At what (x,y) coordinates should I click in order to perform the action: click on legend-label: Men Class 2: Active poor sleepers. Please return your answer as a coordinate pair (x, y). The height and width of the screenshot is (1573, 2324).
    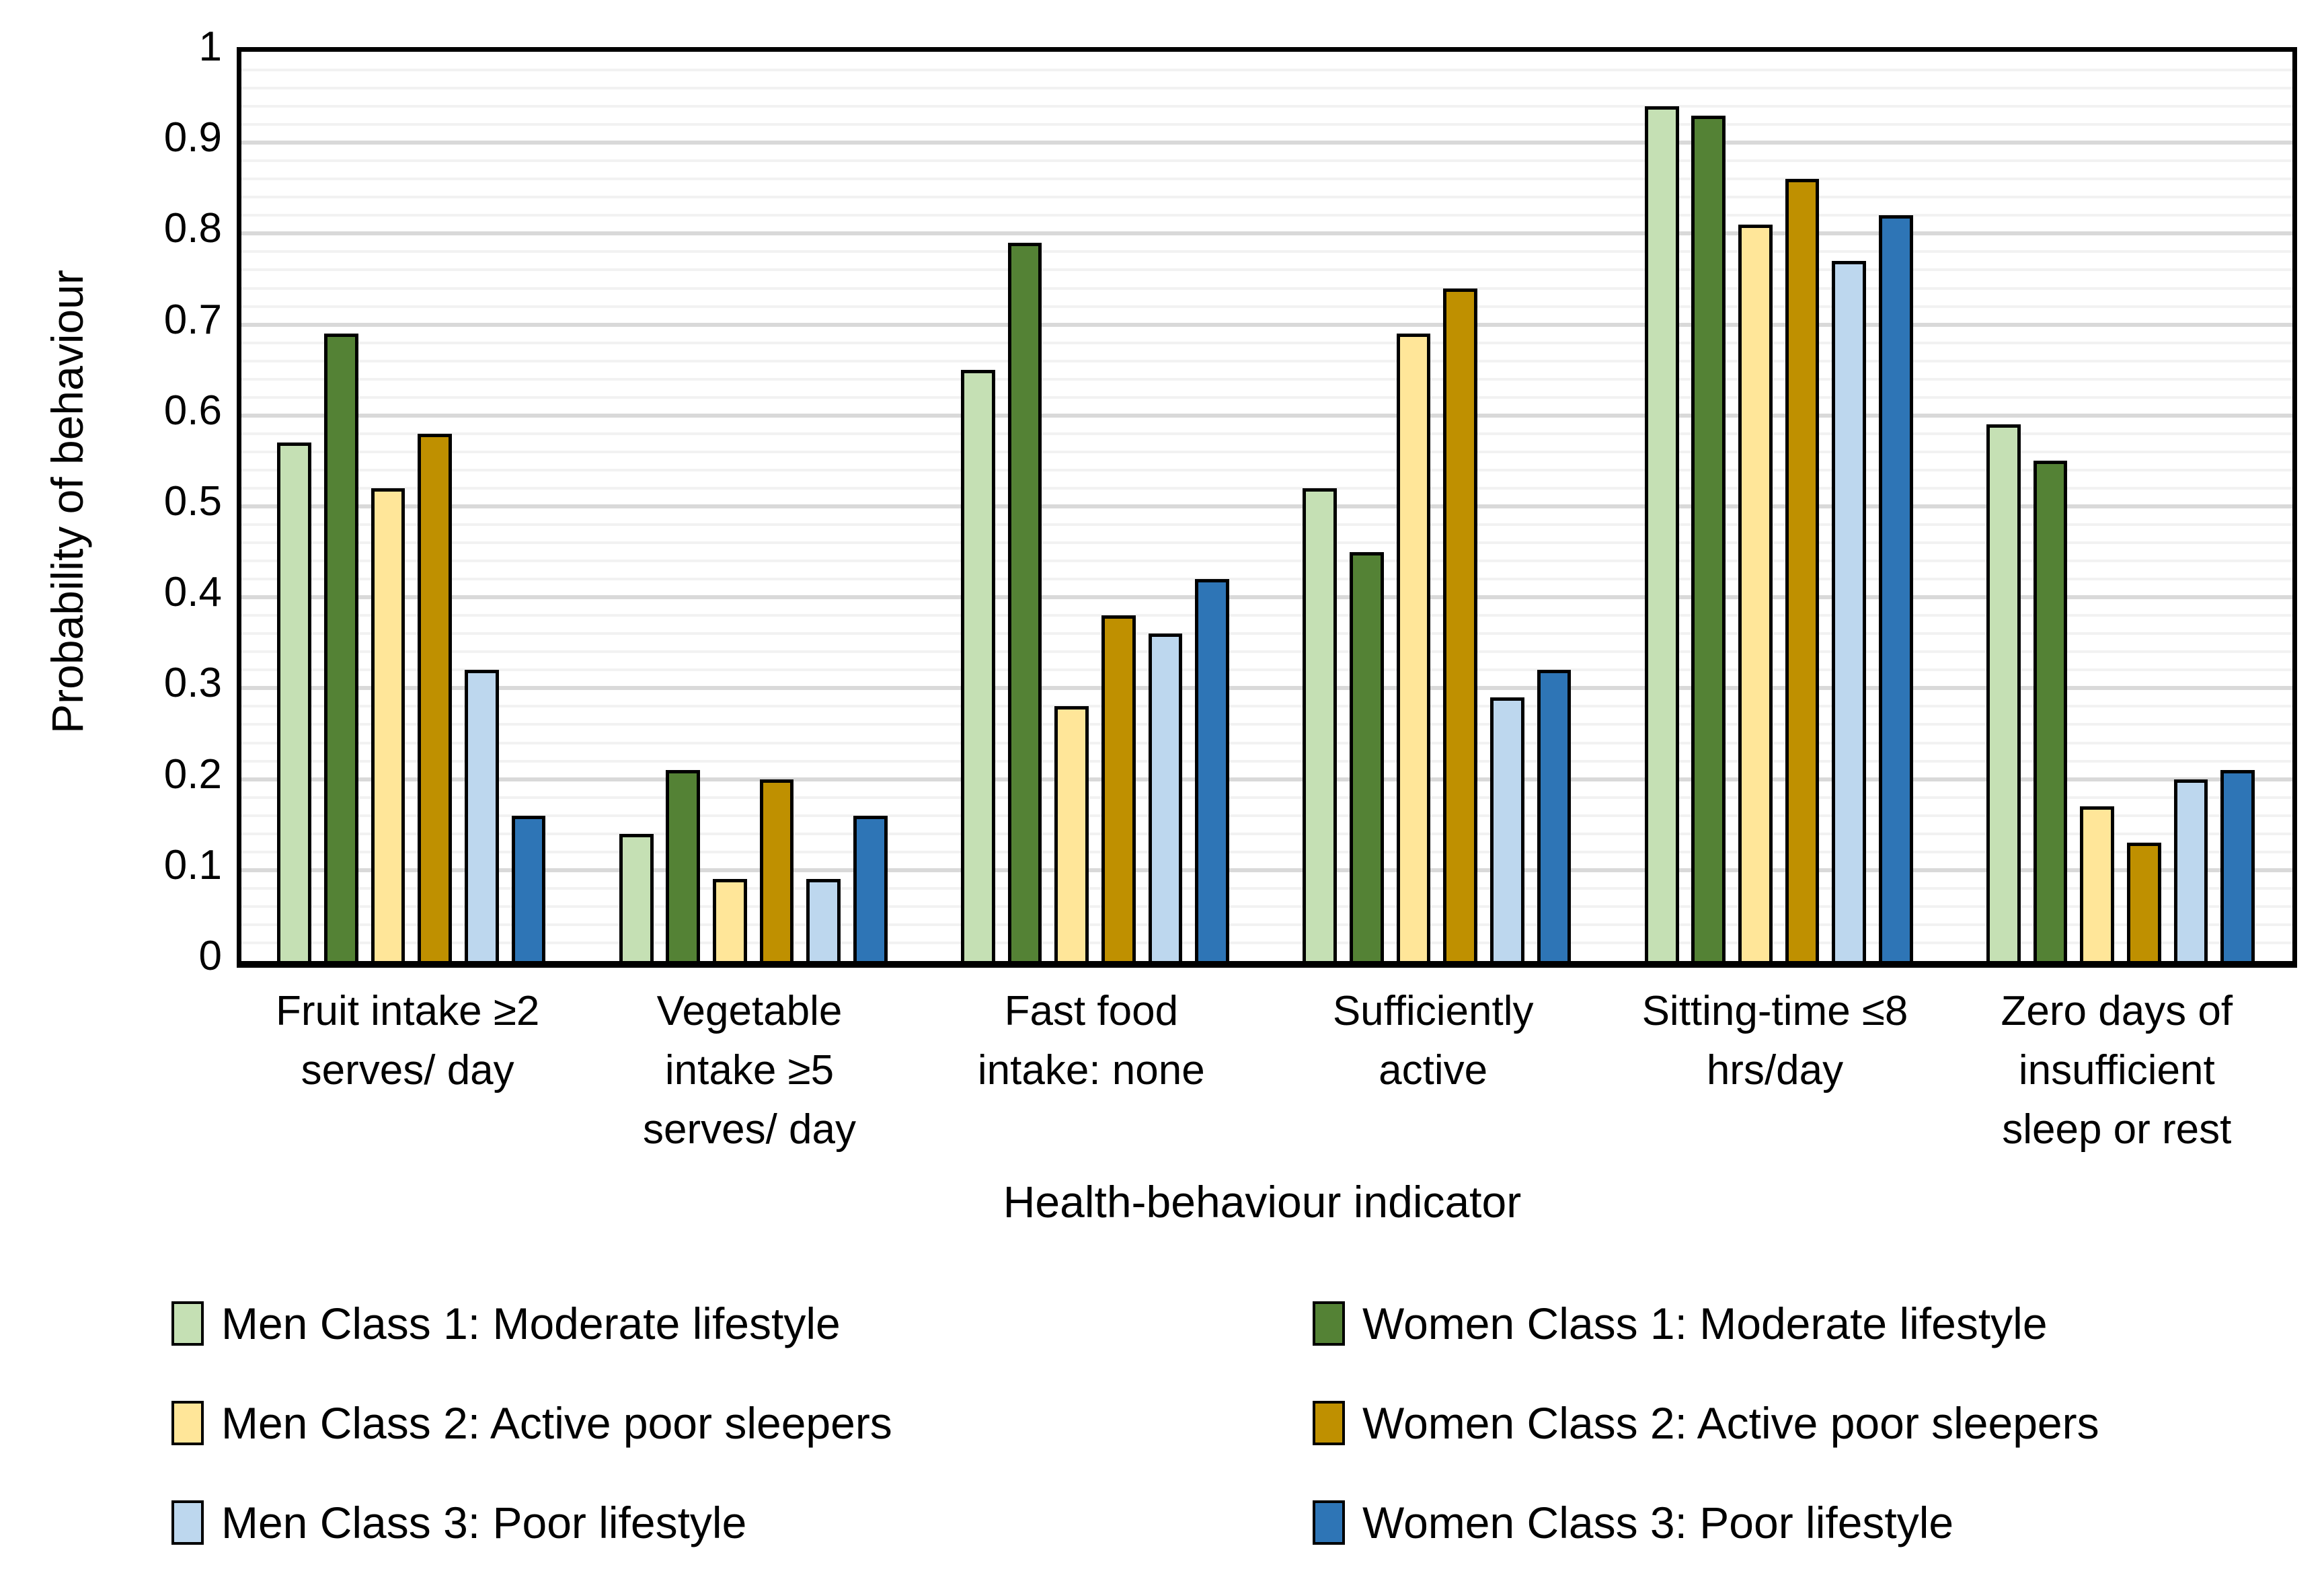
    Looking at the image, I should click on (556, 1423).